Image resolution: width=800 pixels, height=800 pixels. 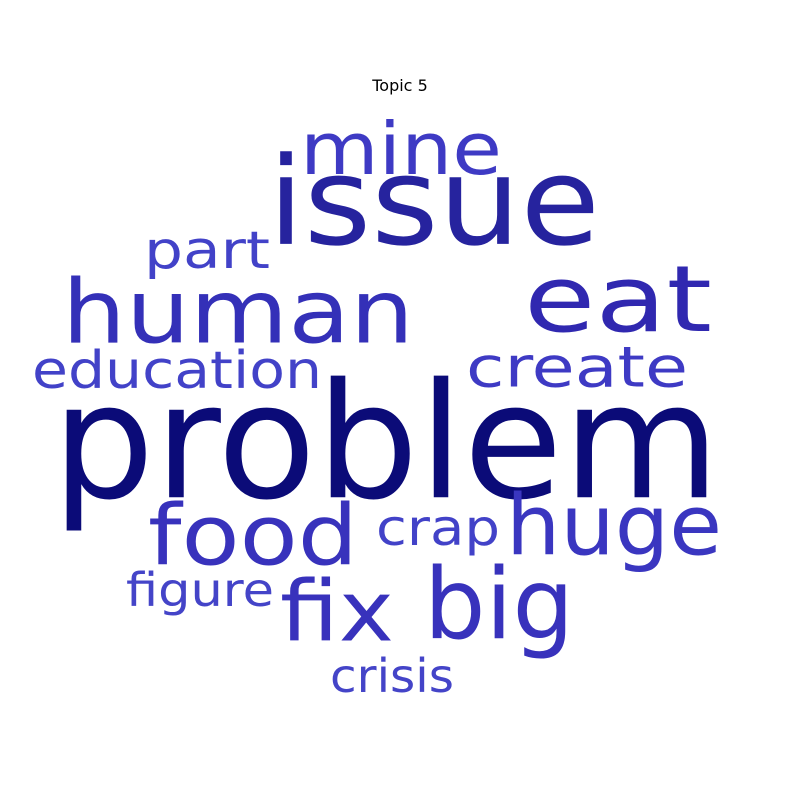 What do you see at coordinates (253, 535) in the screenshot?
I see `word-food: food` at bounding box center [253, 535].